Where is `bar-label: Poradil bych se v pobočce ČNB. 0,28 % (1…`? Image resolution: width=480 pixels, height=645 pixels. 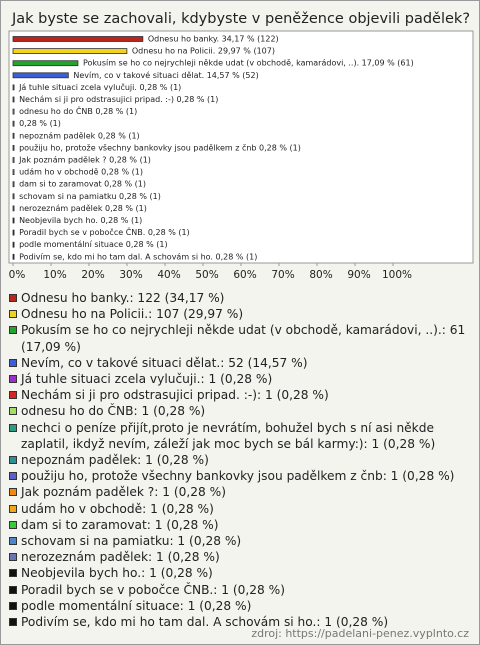 bar-label: Poradil bych se v pobočce ČNB. 0,28 % (1… is located at coordinates (104, 231).